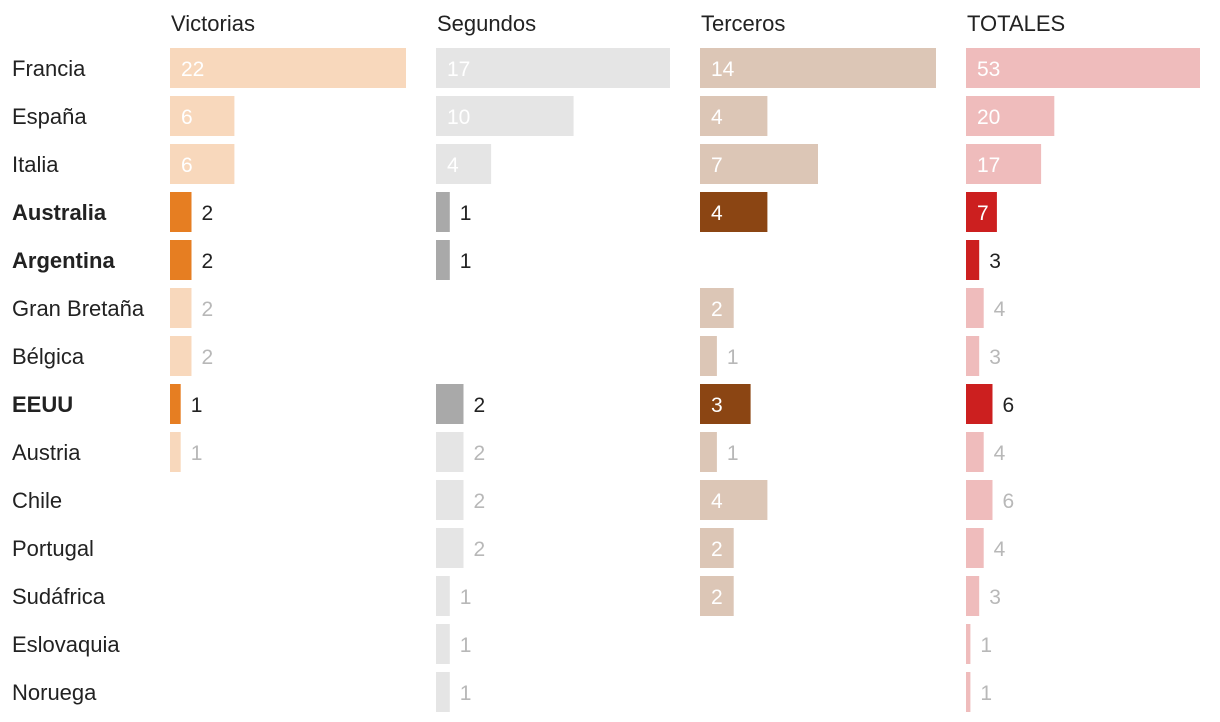 The height and width of the screenshot is (722, 1220). What do you see at coordinates (63, 260) in the screenshot?
I see `country-label-argentina: Argentina` at bounding box center [63, 260].